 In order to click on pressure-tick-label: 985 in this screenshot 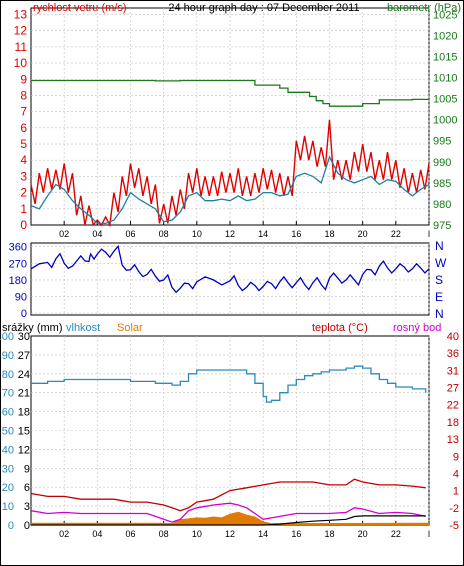, I will do `click(442, 184)`.